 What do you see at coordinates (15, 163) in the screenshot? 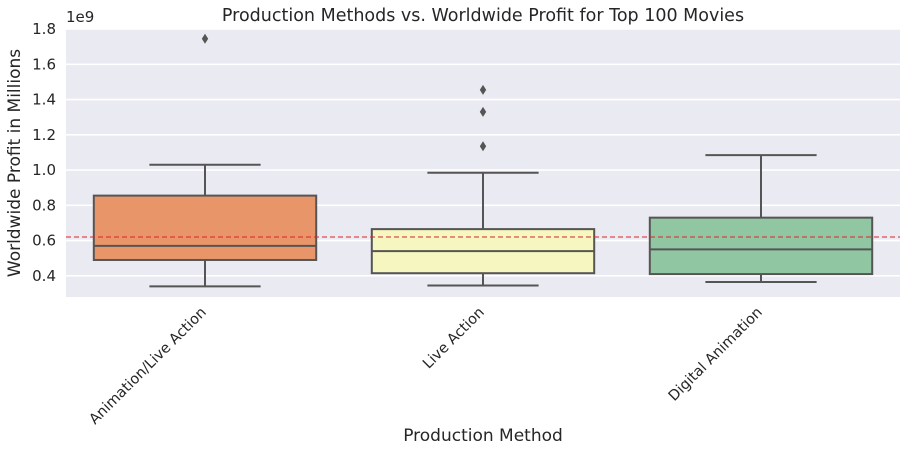
I see `y-axis-label: Worldwide Profit in Millions` at bounding box center [15, 163].